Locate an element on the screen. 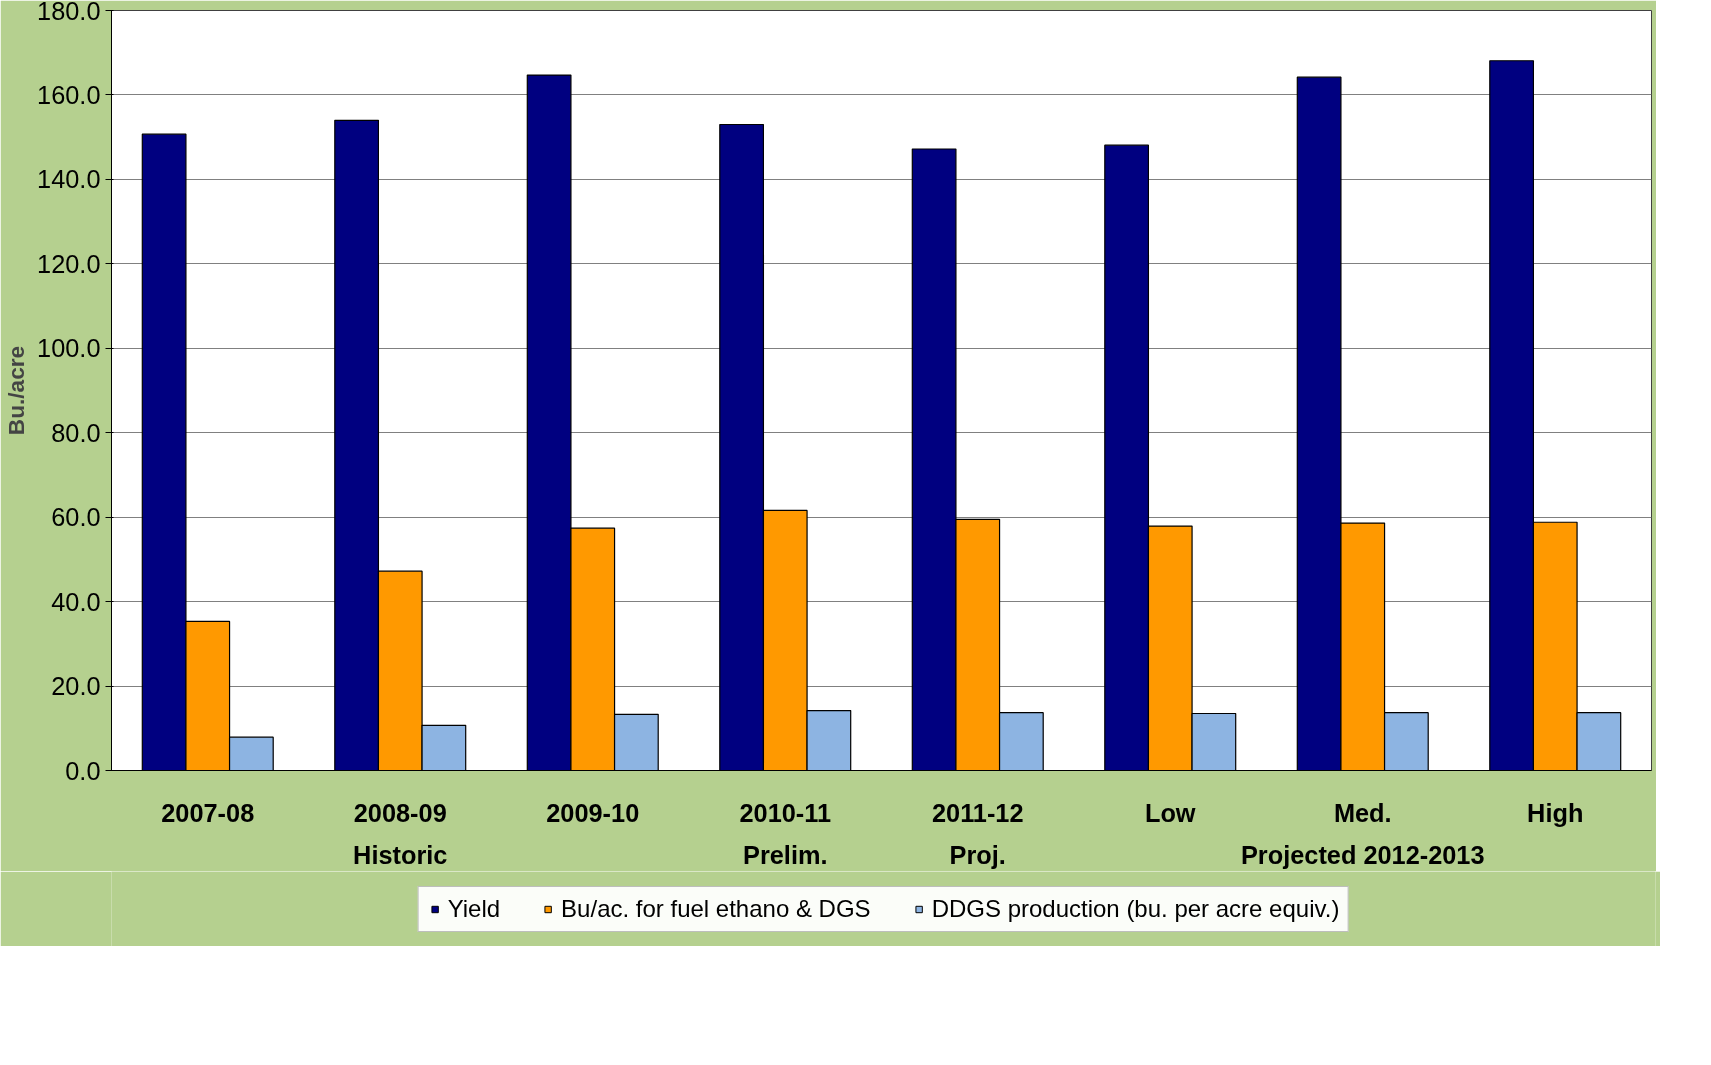 The height and width of the screenshot is (1065, 1711). text: Prelim. is located at coordinates (785, 854).